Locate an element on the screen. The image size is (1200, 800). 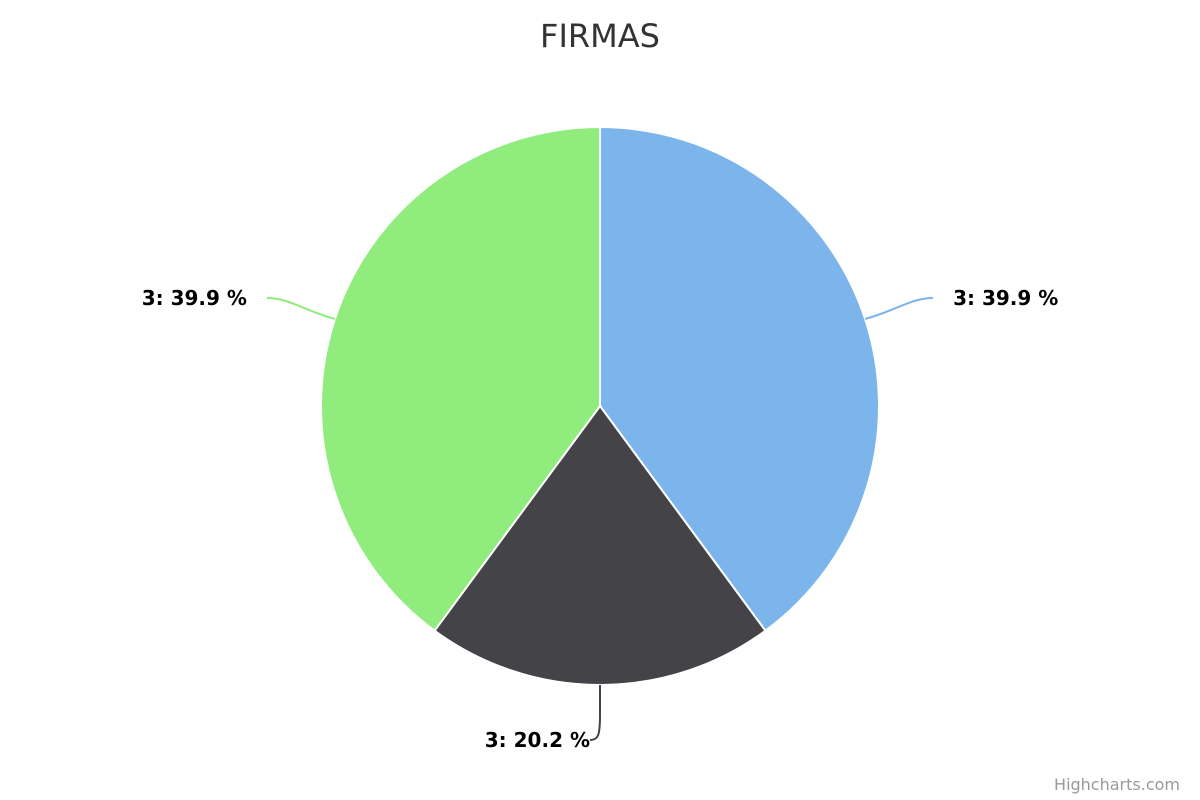
data-label-1: 3: 20.2 % is located at coordinates (537, 740).